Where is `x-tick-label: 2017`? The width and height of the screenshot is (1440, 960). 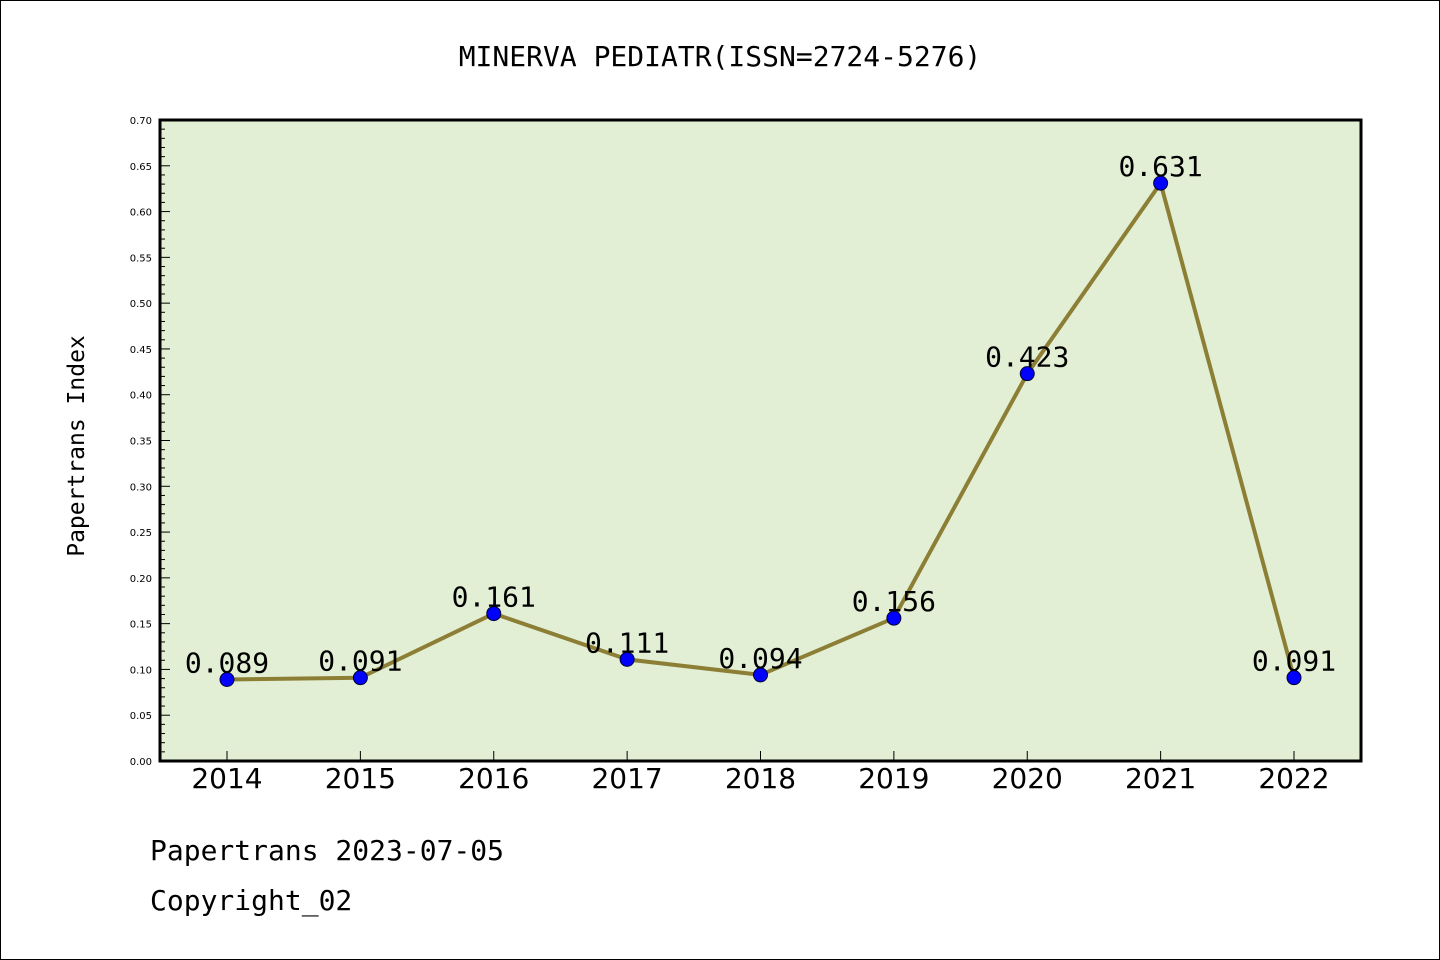
x-tick-label: 2017 is located at coordinates (626, 778).